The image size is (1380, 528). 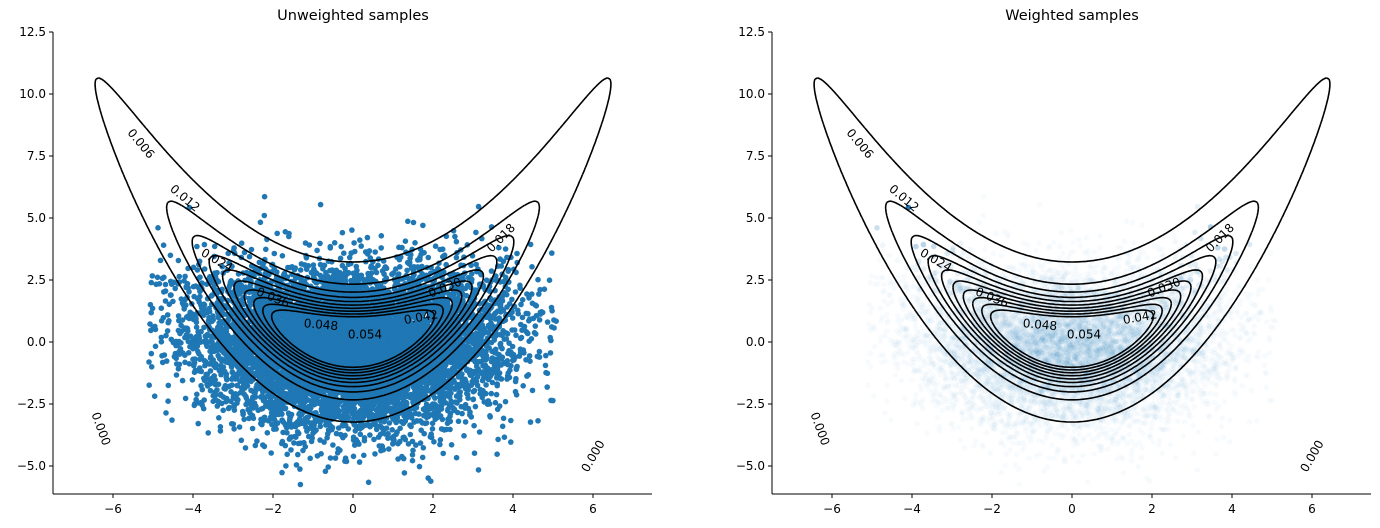 What do you see at coordinates (353, 16) in the screenshot?
I see `left-chart-title: Unweighted samples` at bounding box center [353, 16].